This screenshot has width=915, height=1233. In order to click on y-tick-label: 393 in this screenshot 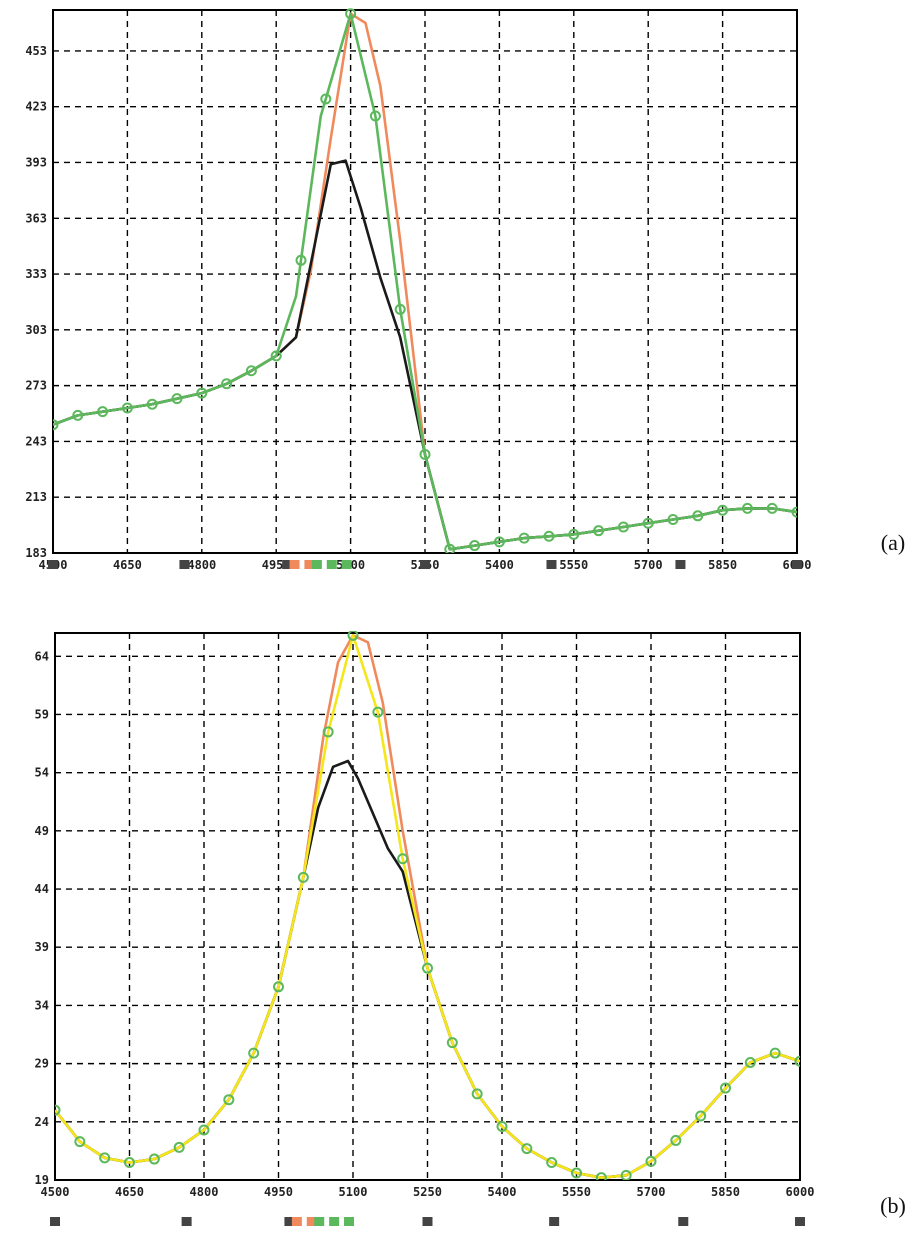, I will do `click(36, 162)`.